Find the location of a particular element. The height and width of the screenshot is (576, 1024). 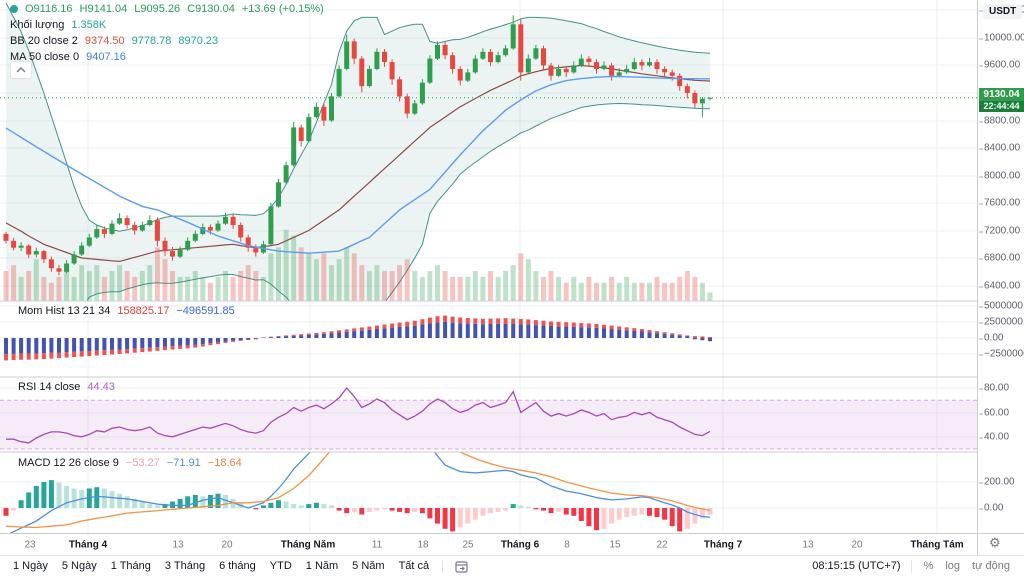

range-button-1-ngày: 1 Ngày is located at coordinates (30, 566).